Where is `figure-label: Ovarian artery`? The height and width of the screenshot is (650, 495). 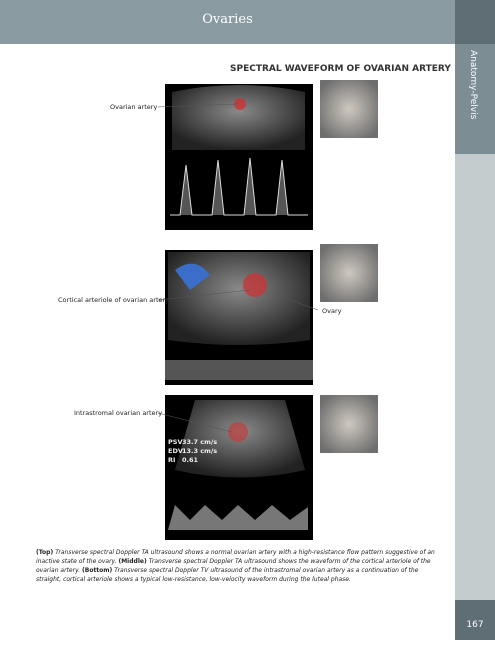
figure-label: Ovarian artery is located at coordinates (134, 107).